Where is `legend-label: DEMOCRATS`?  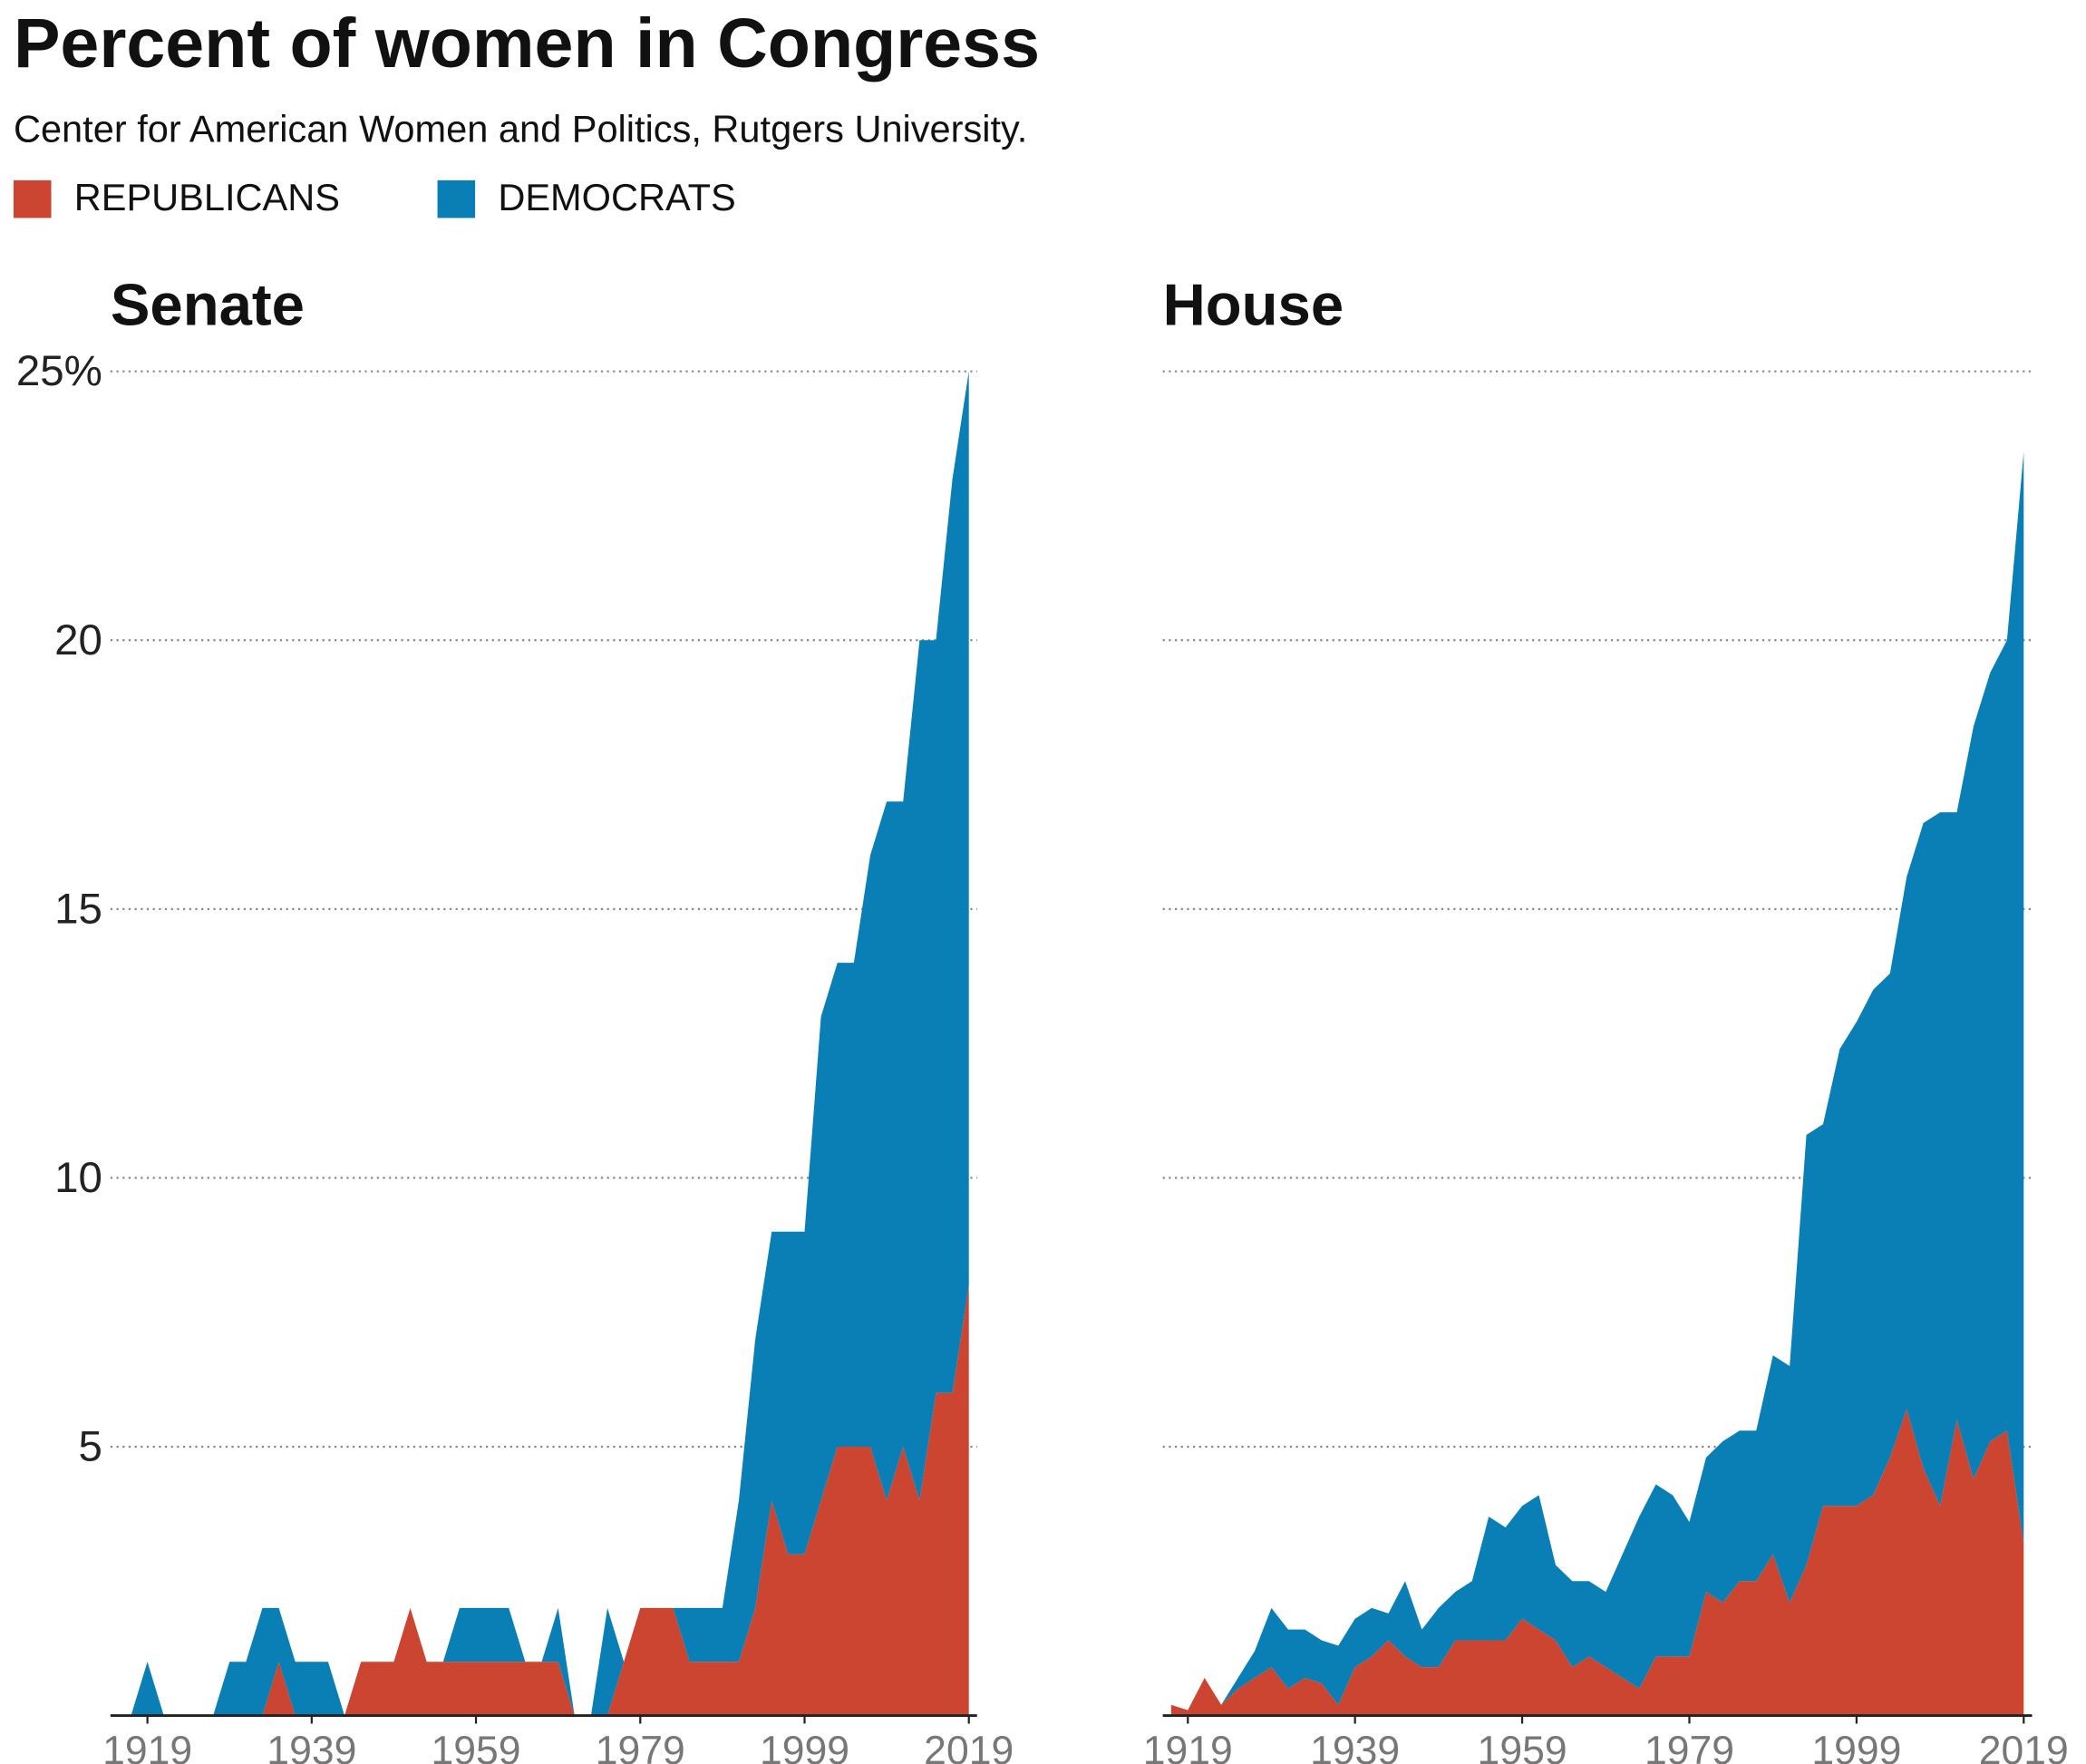 legend-label: DEMOCRATS is located at coordinates (616, 197).